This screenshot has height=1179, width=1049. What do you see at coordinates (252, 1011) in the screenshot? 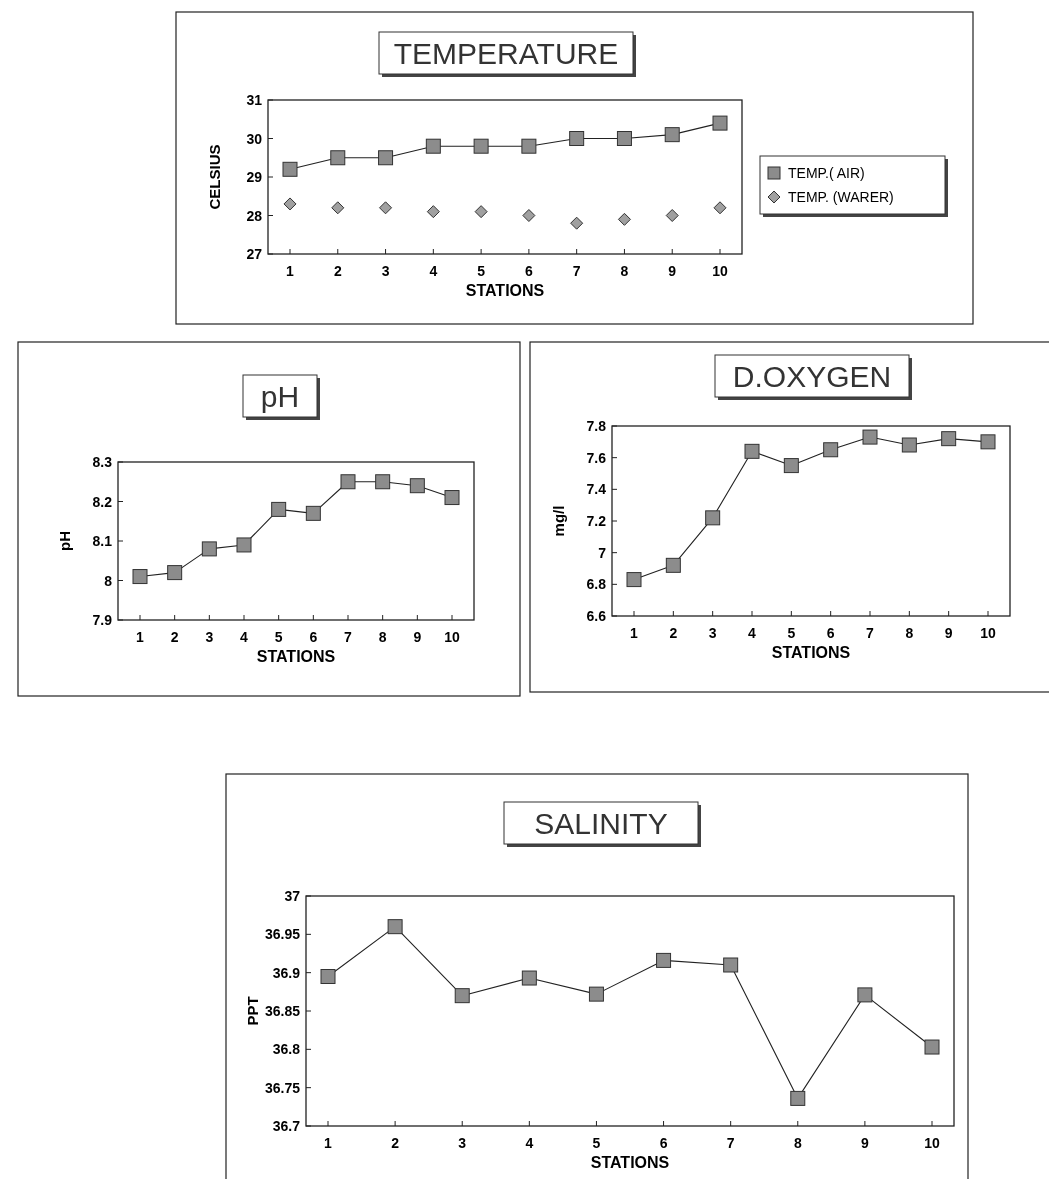
I see `y-axis-title: PPT` at bounding box center [252, 1011].